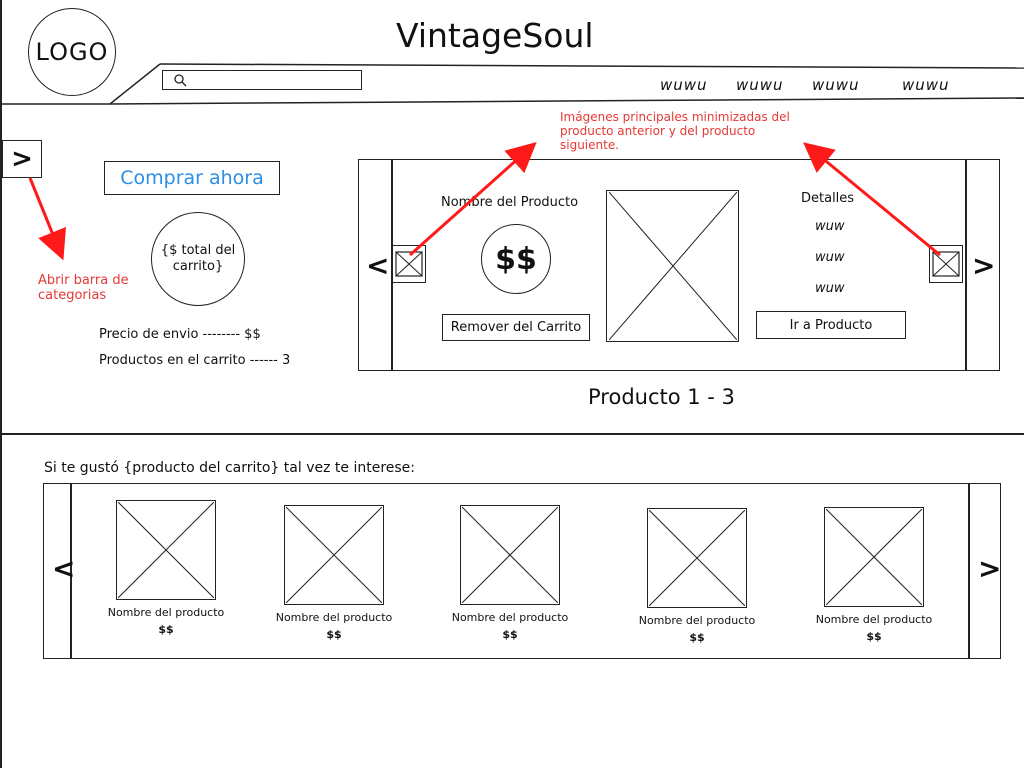 This screenshot has width=1024, height=768. I want to click on shipping-price-text: Precio de envio -------- $$, so click(180, 334).